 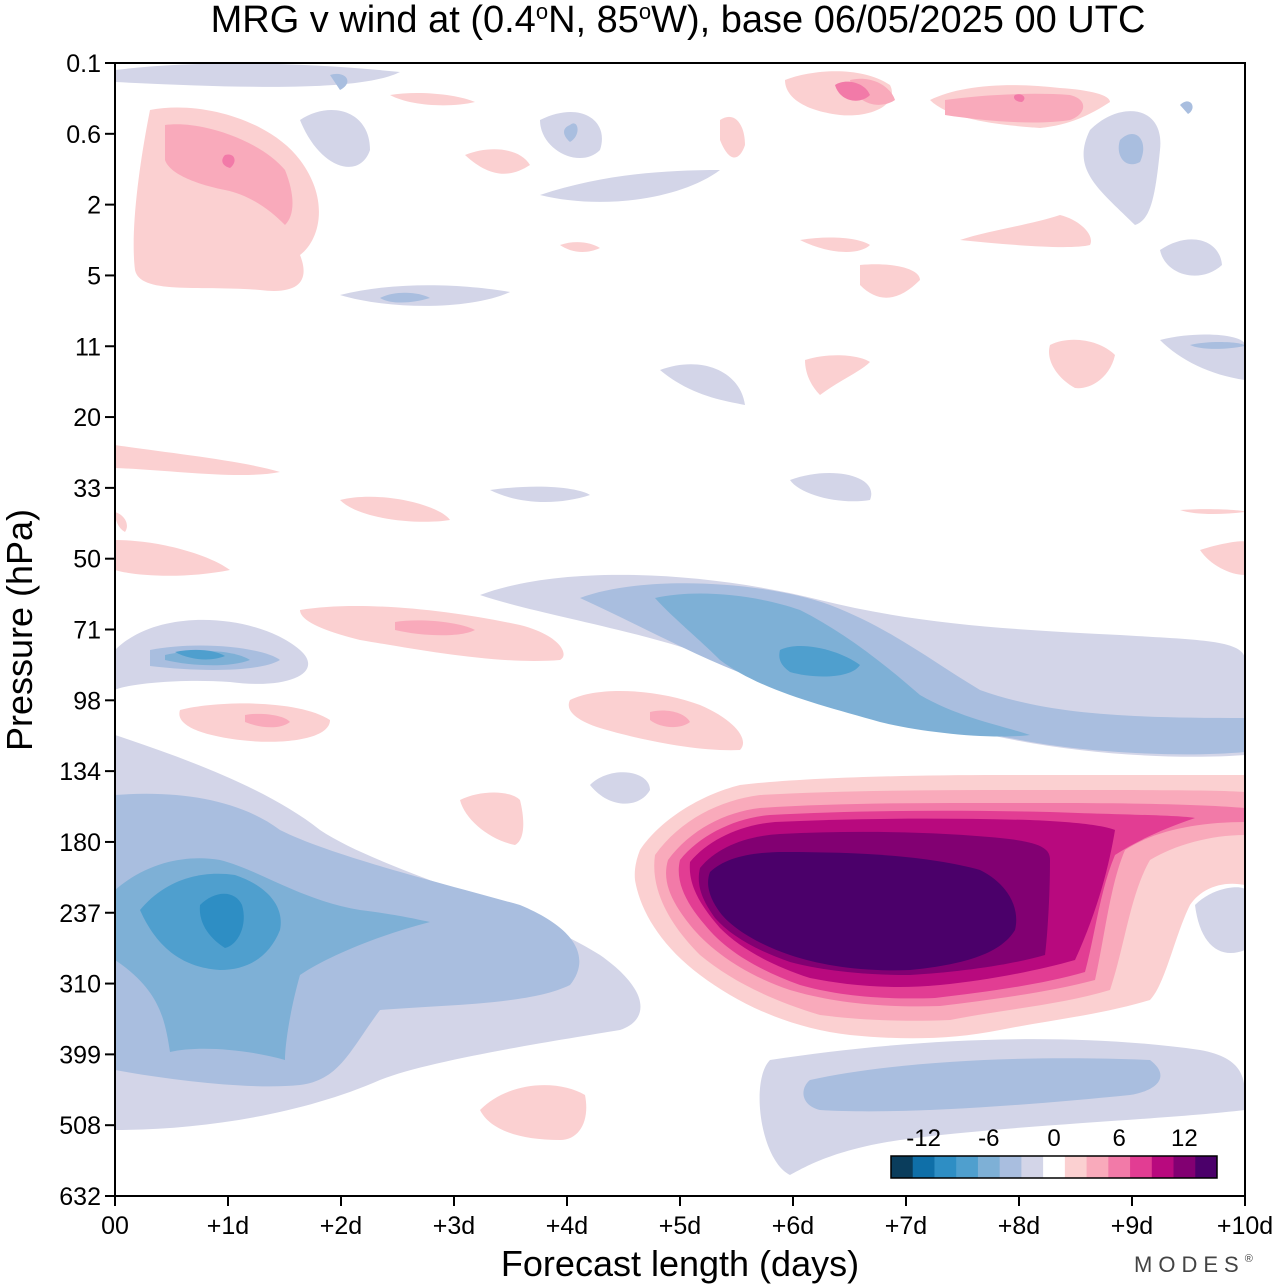 I want to click on x-tick-label: +9d, so click(x=1132, y=1226).